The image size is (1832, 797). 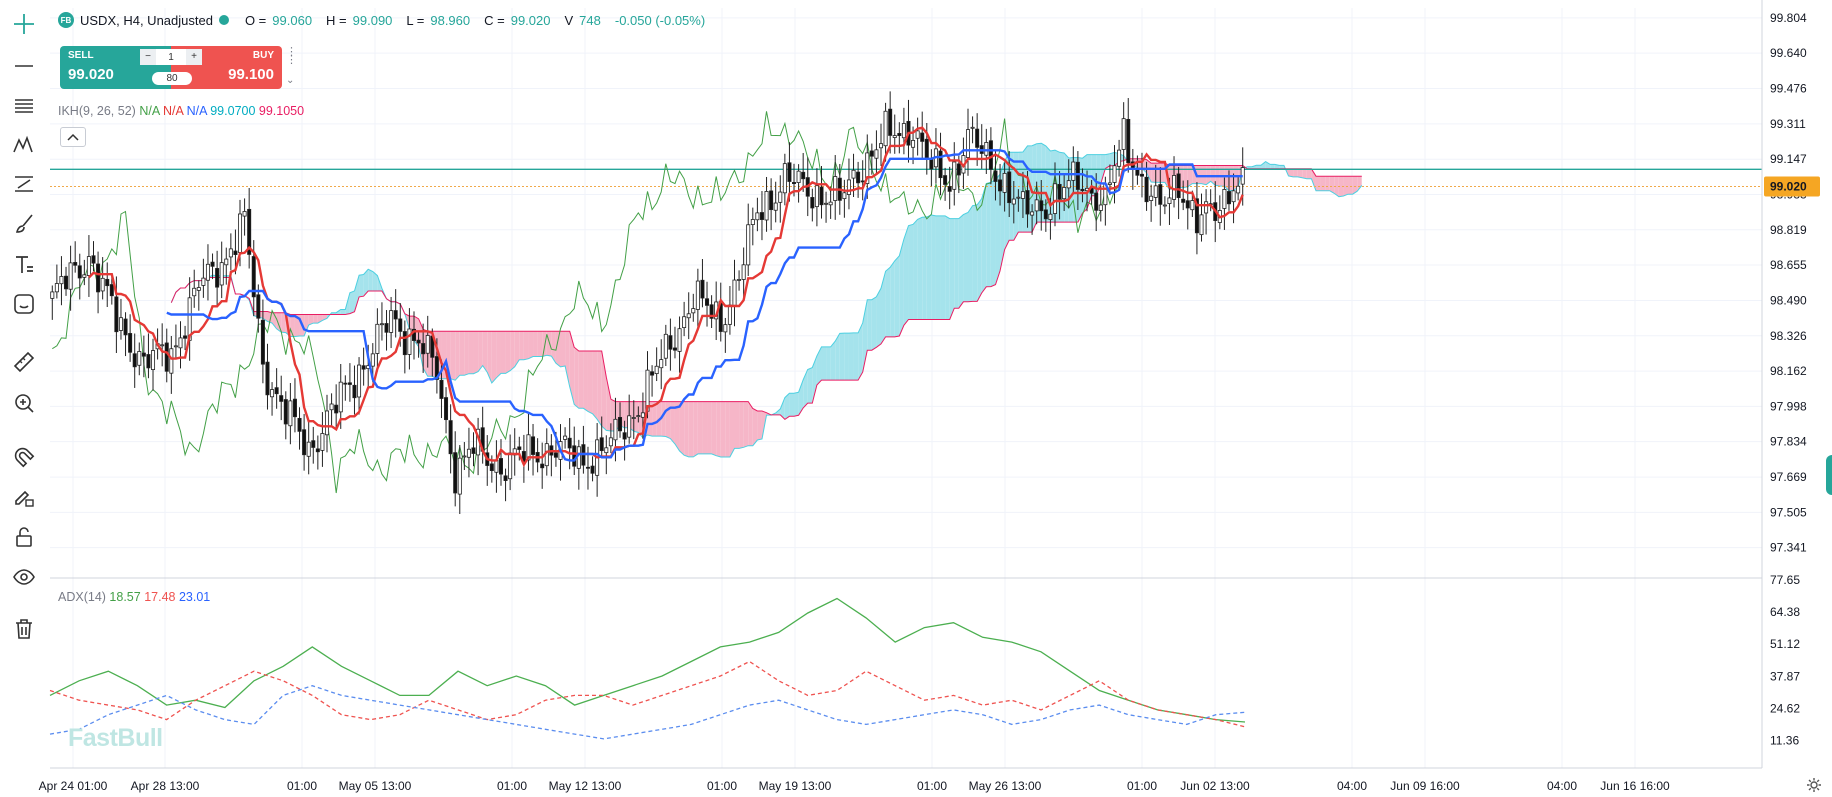 I want to click on fib-icon, so click(x=24, y=183).